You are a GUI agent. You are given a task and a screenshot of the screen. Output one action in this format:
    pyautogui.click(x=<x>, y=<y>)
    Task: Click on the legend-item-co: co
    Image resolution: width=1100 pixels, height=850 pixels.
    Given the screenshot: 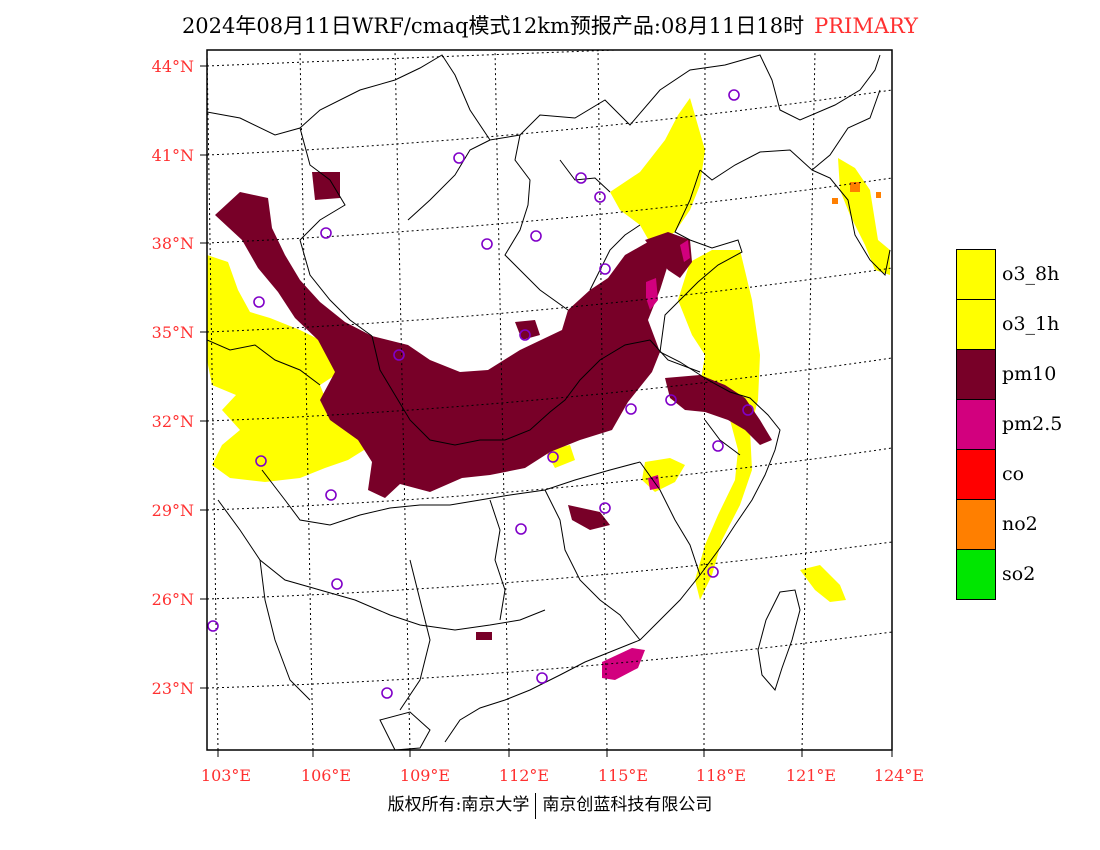 What is the action you would take?
    pyautogui.click(x=1028, y=474)
    